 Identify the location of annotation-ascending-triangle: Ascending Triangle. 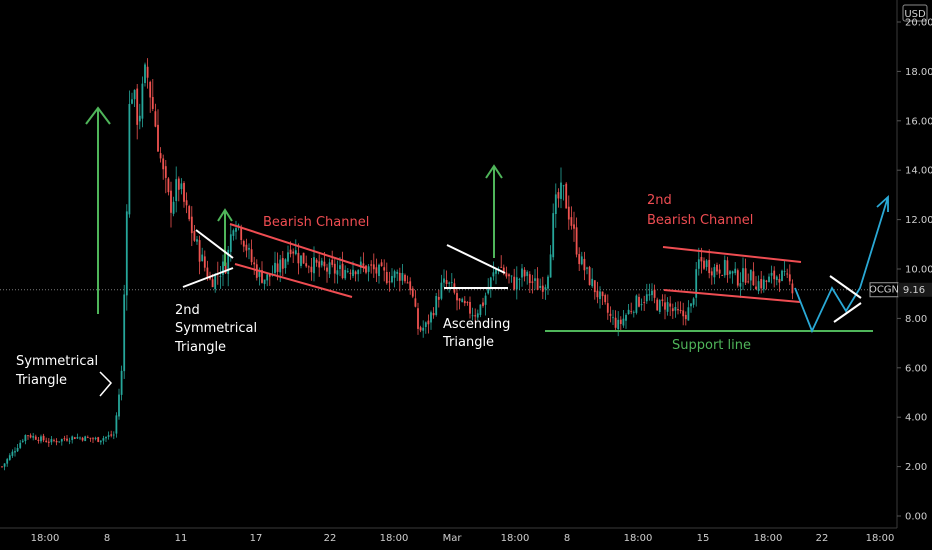
(478, 333).